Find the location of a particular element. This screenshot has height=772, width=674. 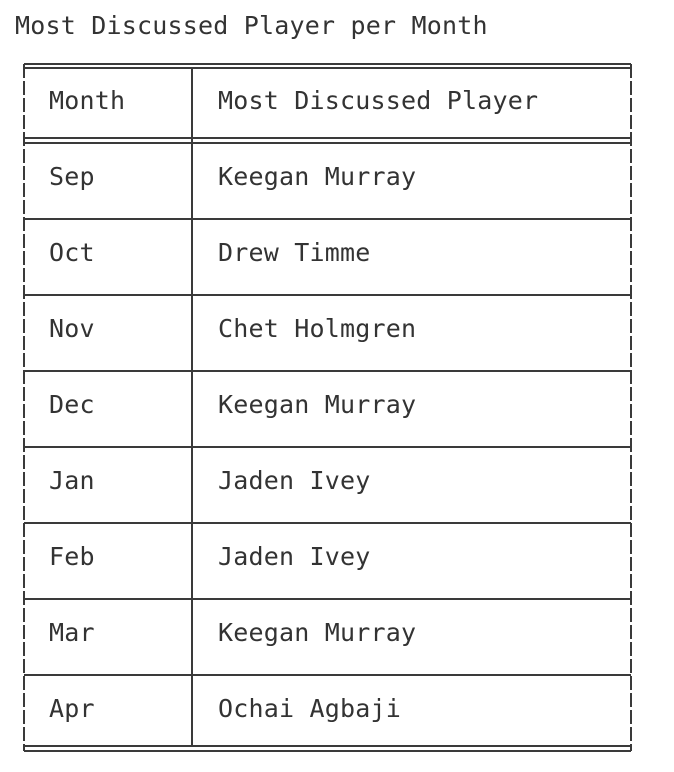

table-cell-month: Nov is located at coordinates (72, 328).